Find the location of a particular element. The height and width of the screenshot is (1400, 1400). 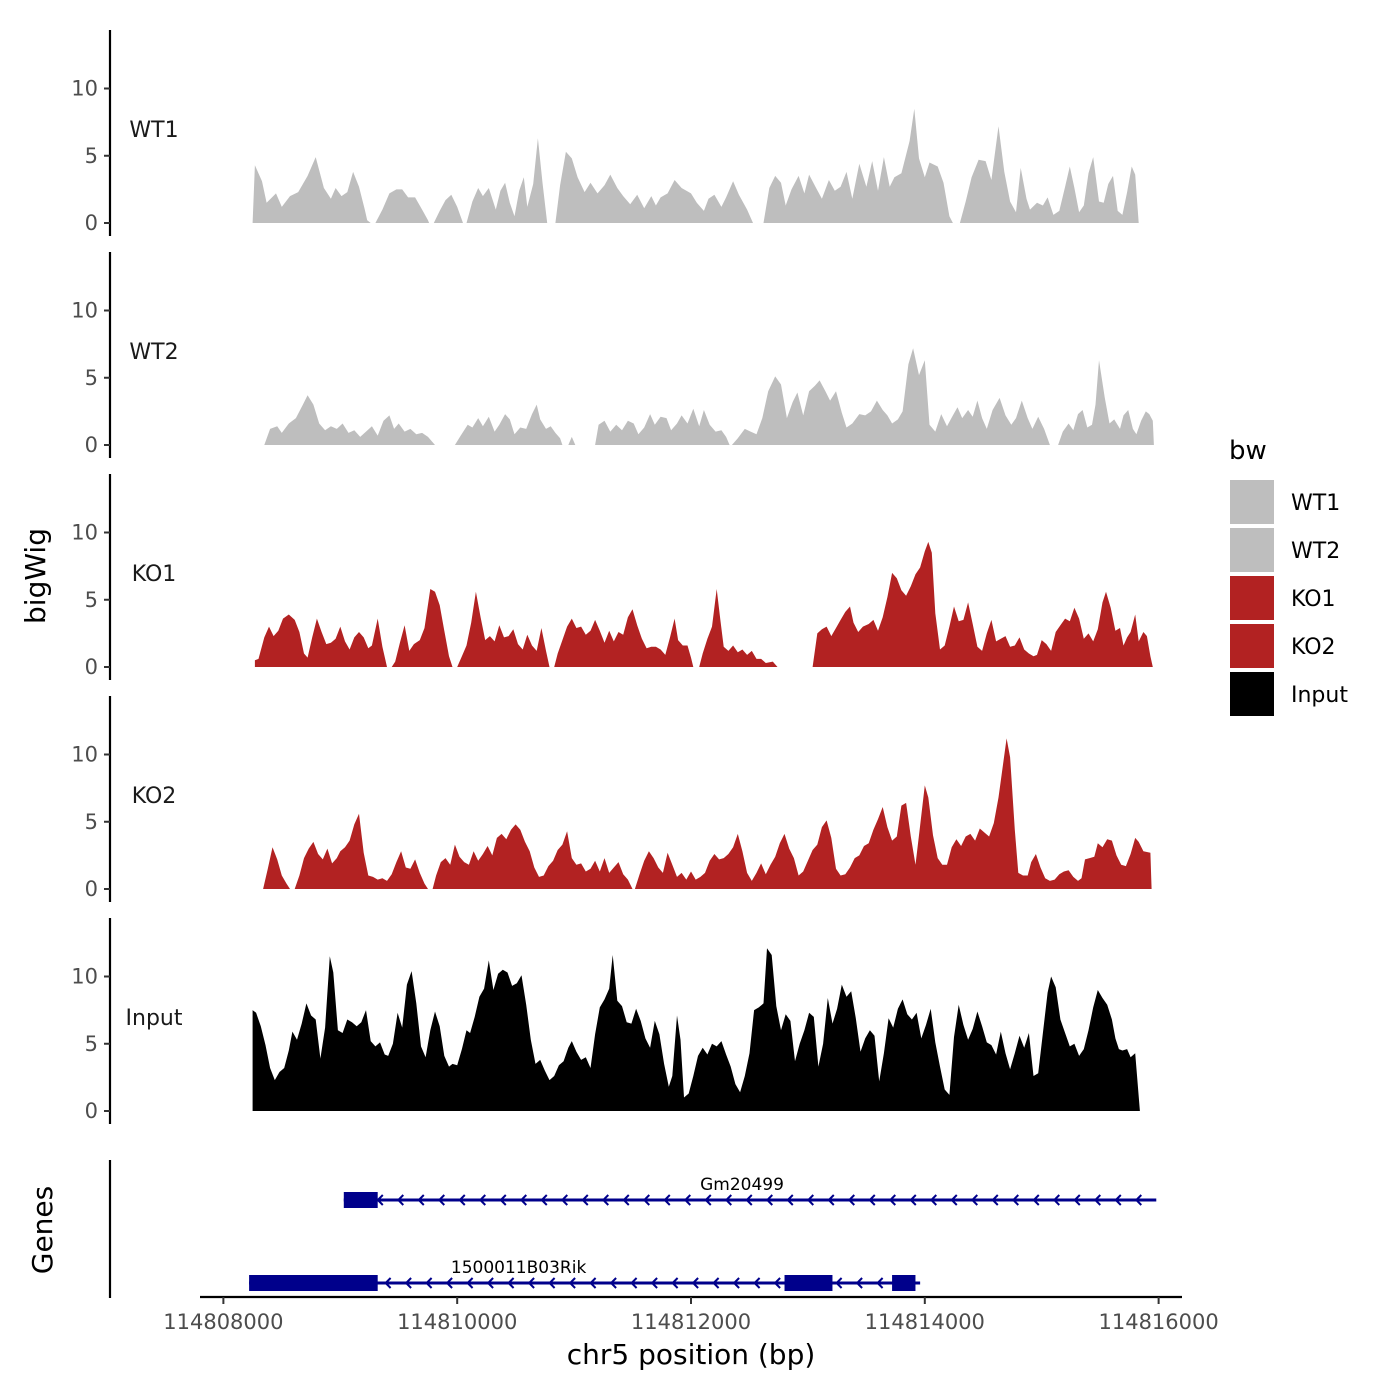

area-wt2 is located at coordinates (709, 396).